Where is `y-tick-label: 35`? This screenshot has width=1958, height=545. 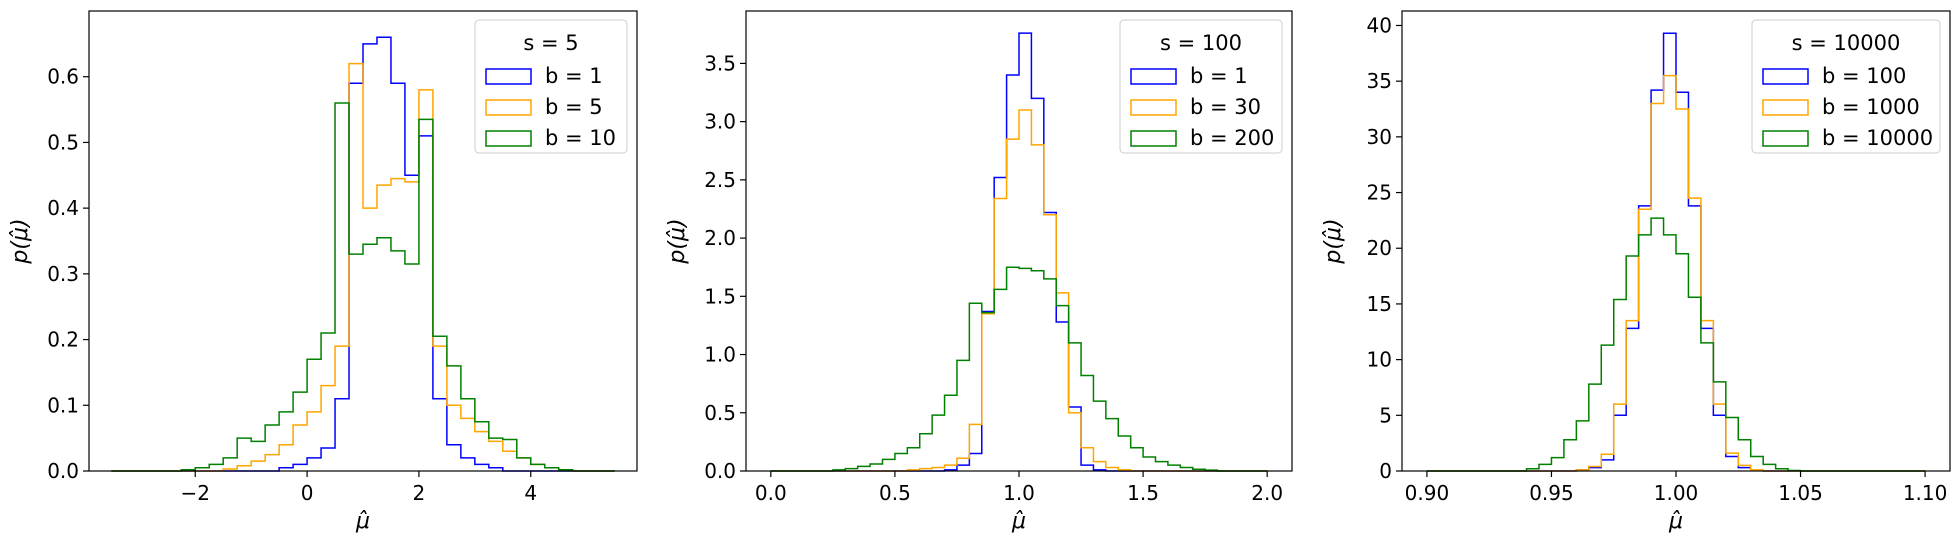 y-tick-label: 35 is located at coordinates (1379, 81).